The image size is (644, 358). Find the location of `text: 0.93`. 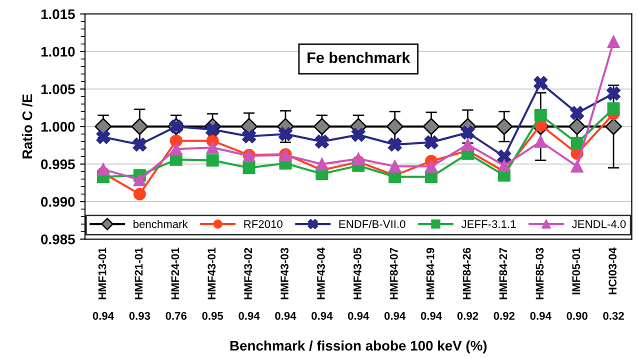

text: 0.93 is located at coordinates (139, 316).